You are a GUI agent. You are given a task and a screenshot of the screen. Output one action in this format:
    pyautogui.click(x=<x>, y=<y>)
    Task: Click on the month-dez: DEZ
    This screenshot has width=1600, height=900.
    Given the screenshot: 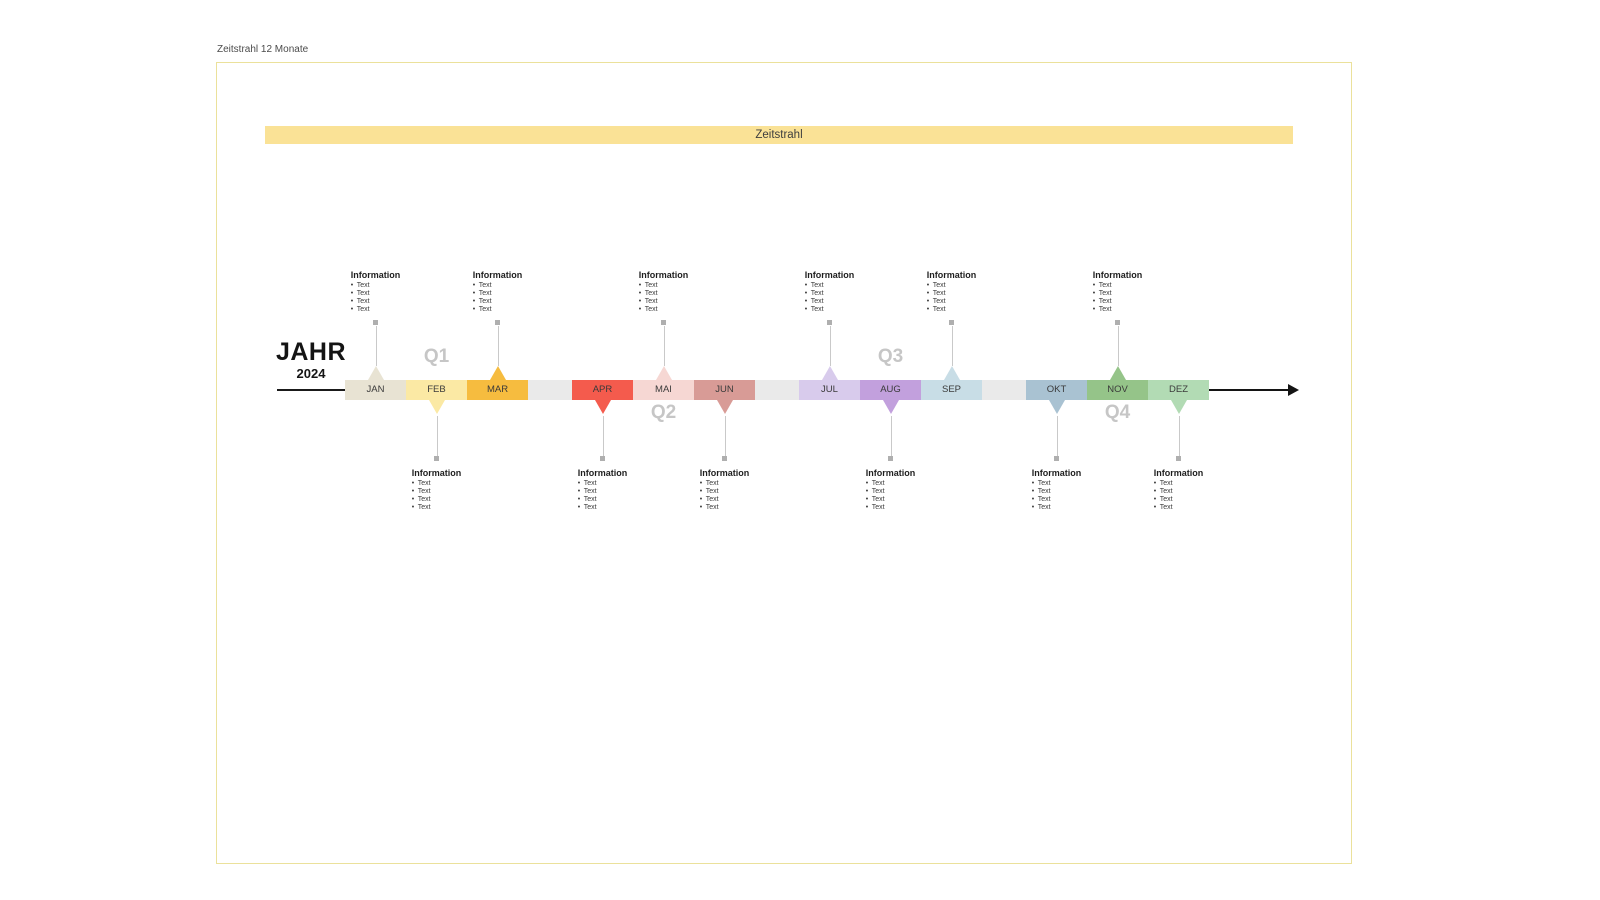 What is the action you would take?
    pyautogui.click(x=1178, y=390)
    